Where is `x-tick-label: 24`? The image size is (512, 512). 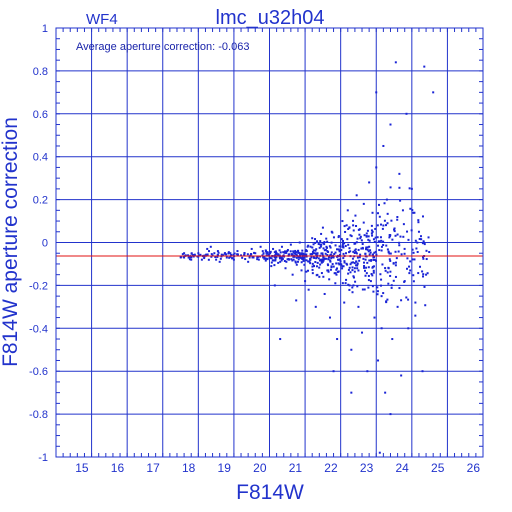
x-tick-label: 24 is located at coordinates (402, 468).